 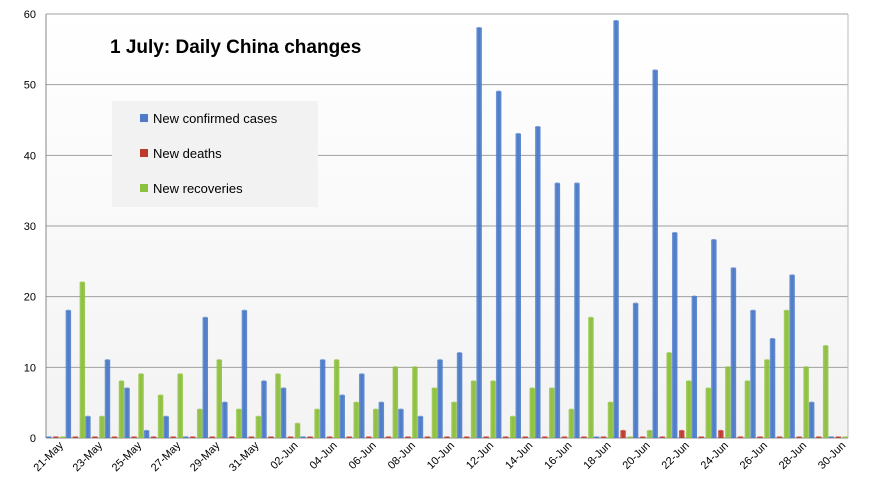 I want to click on legend-label: New recoveries, so click(x=198, y=188).